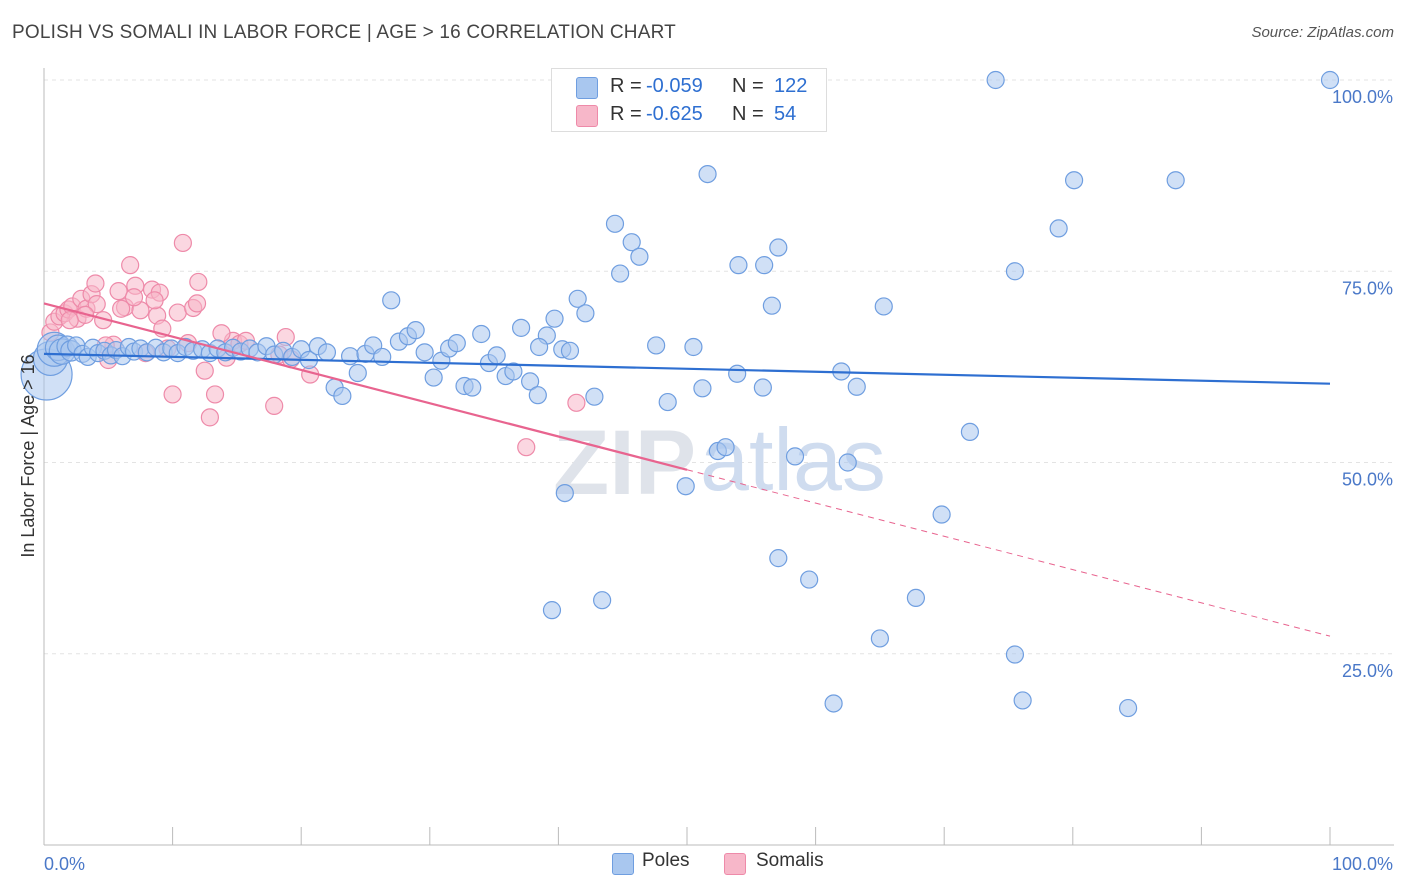 Image resolution: width=1406 pixels, height=892 pixels. Describe the element at coordinates (1362, 384) in the screenshot. I see `y-tick-labels: 25.0% 50.0% 75.0% 100.0%` at that location.